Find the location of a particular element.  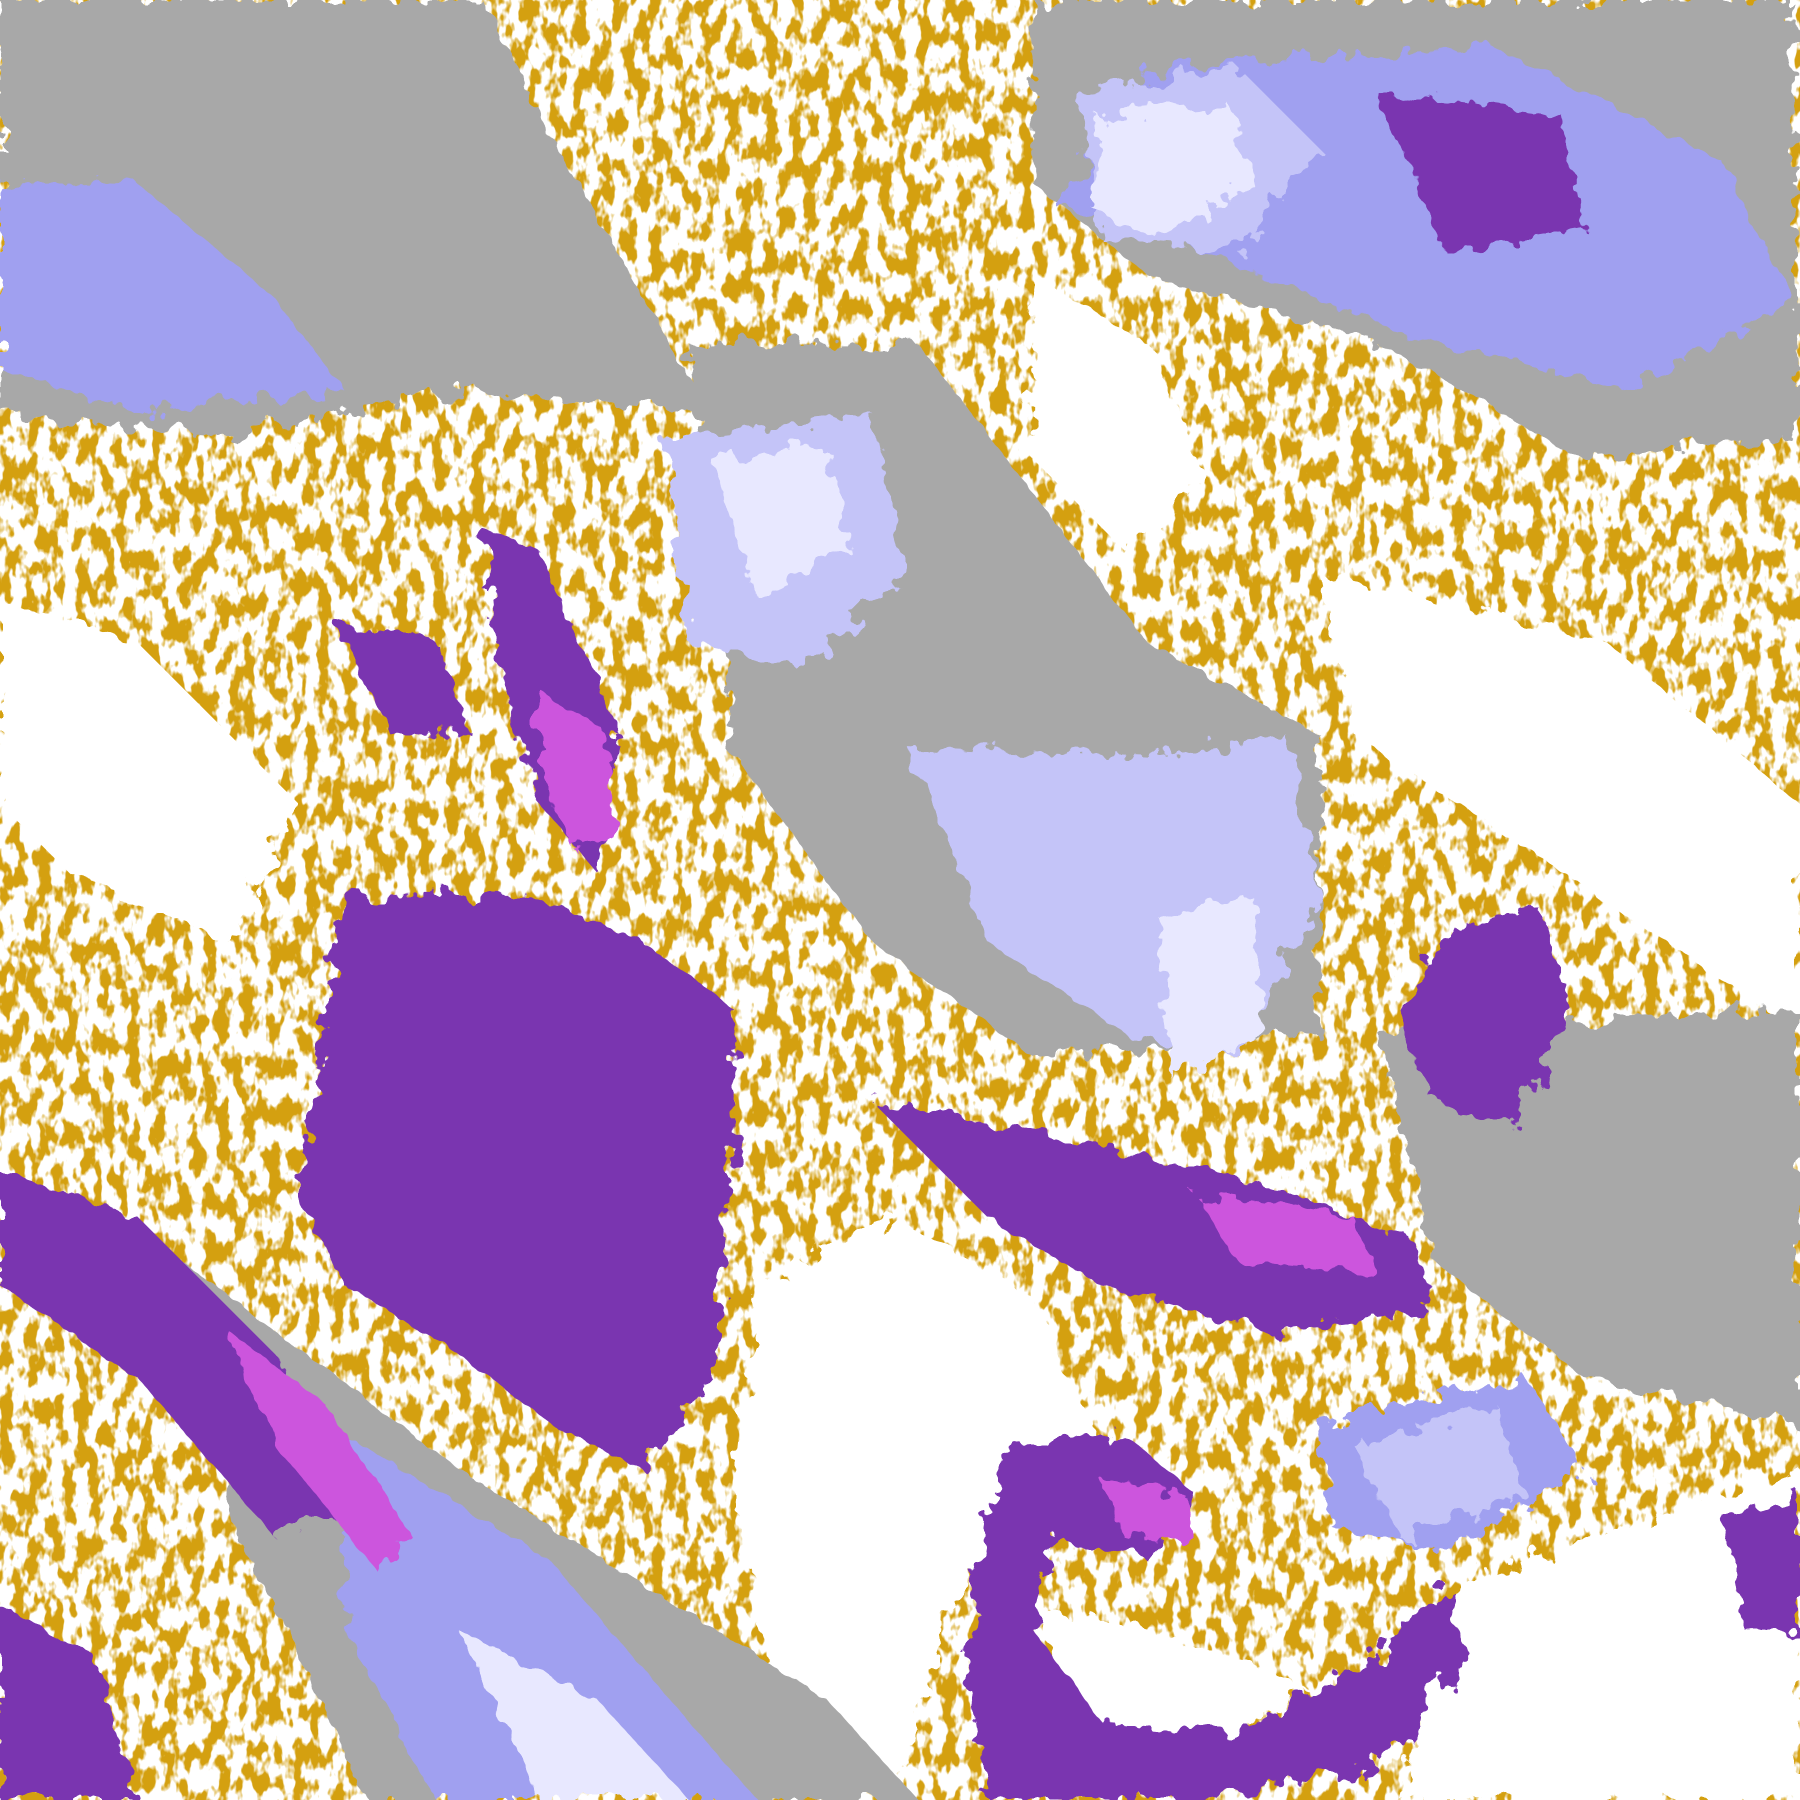

light-cloud is located at coordinates (1440, 1469).